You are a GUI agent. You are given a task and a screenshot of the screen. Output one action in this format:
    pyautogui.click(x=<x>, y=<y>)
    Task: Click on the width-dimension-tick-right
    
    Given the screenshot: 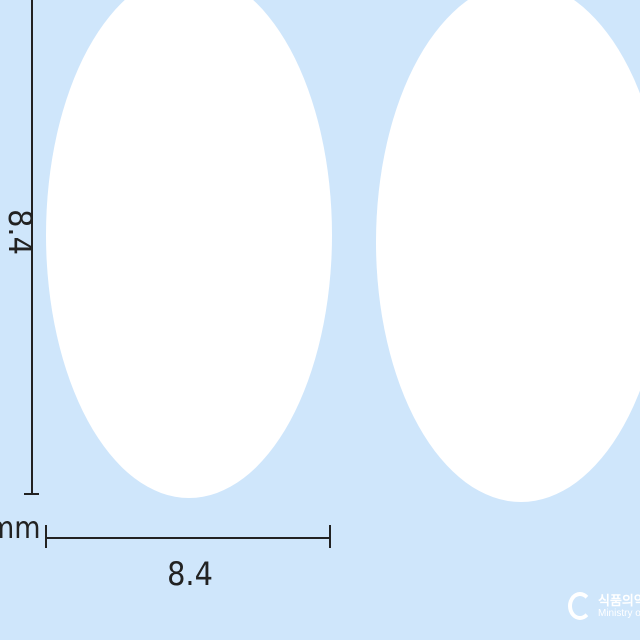 What is the action you would take?
    pyautogui.click(x=330, y=536)
    